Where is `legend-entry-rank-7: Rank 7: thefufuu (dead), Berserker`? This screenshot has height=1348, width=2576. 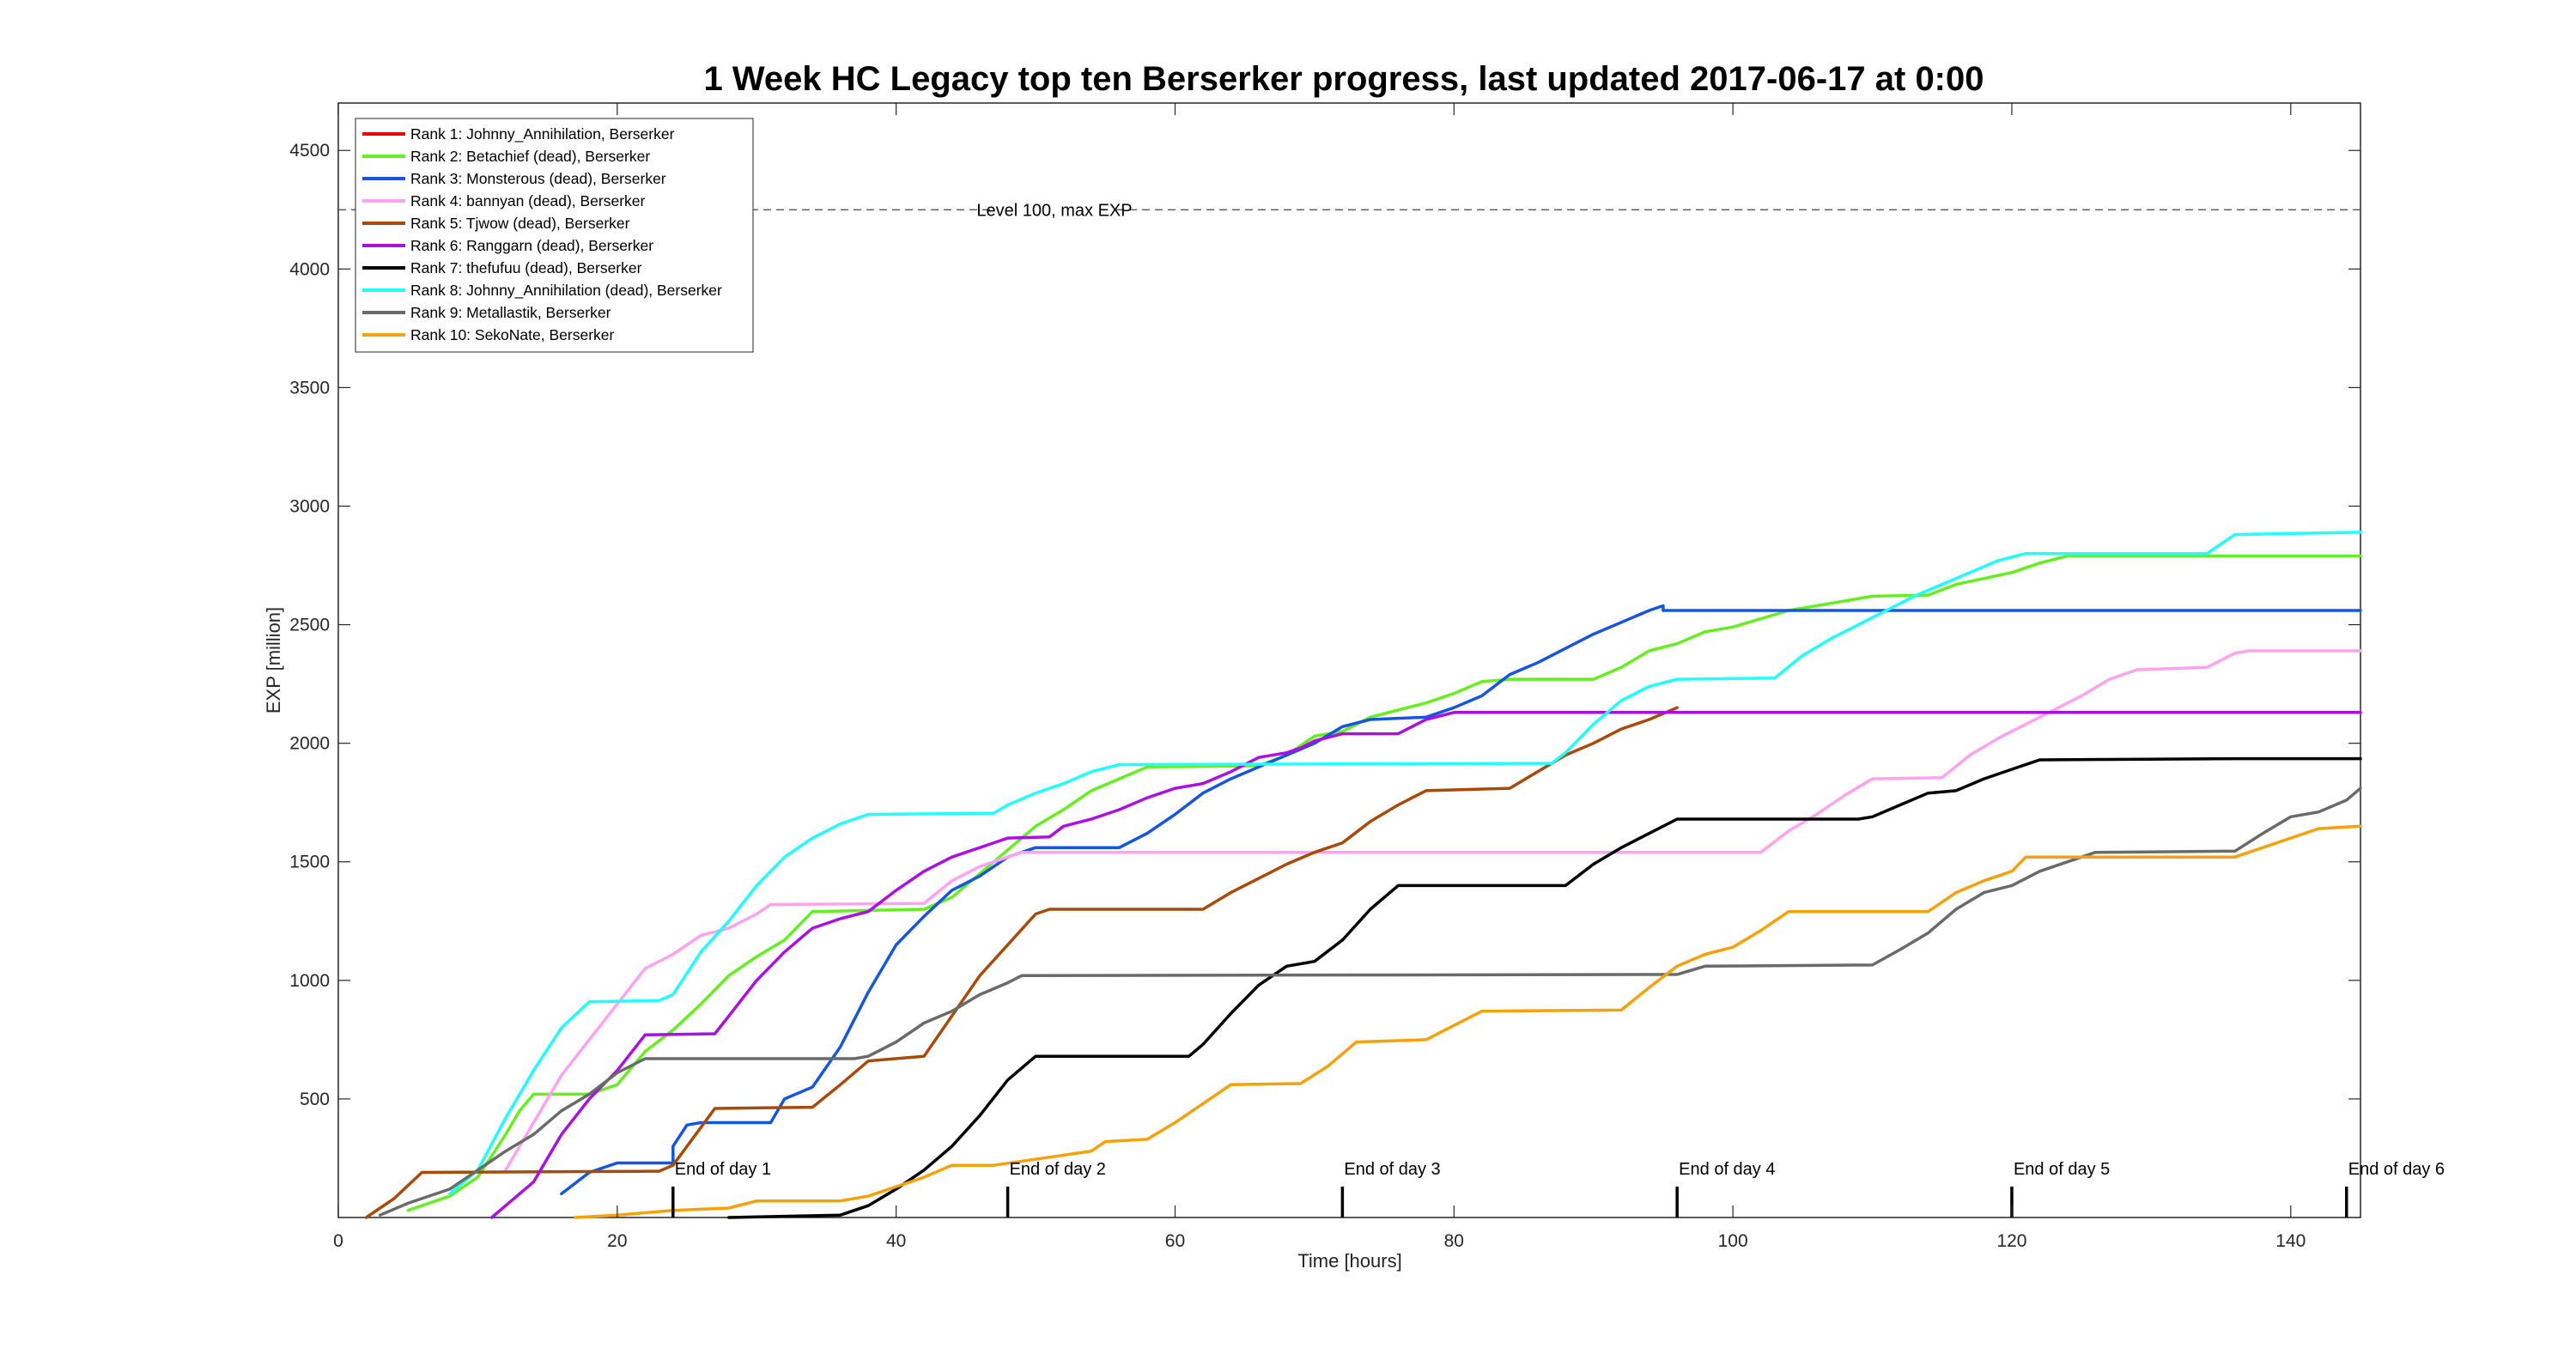 legend-entry-rank-7: Rank 7: thefufuu (dead), Berserker is located at coordinates (526, 268).